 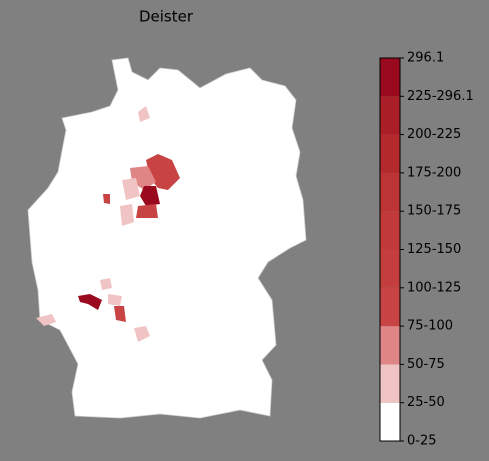 I want to click on colorbar-label: 50-75, so click(x=426, y=364).